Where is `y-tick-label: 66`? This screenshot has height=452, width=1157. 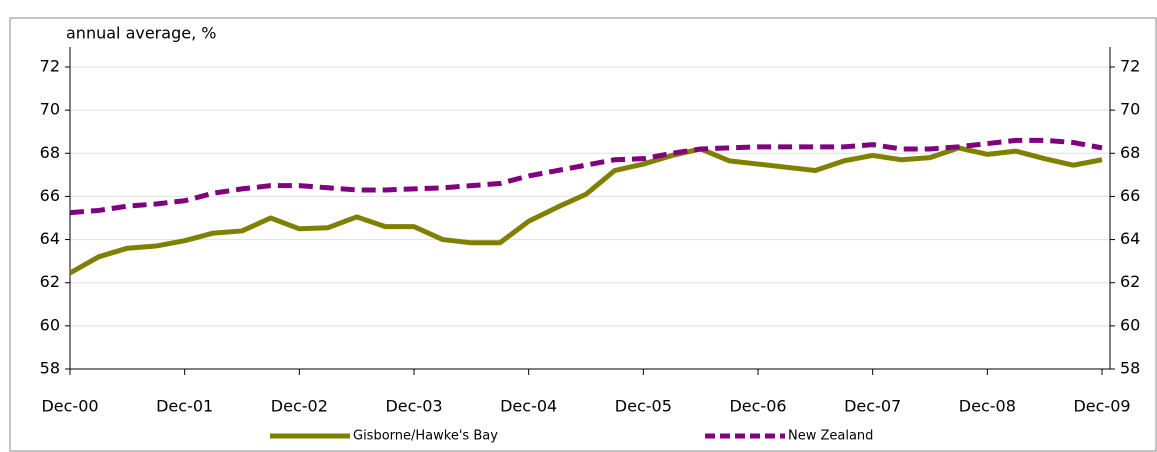 y-tick-label: 66 is located at coordinates (50, 195).